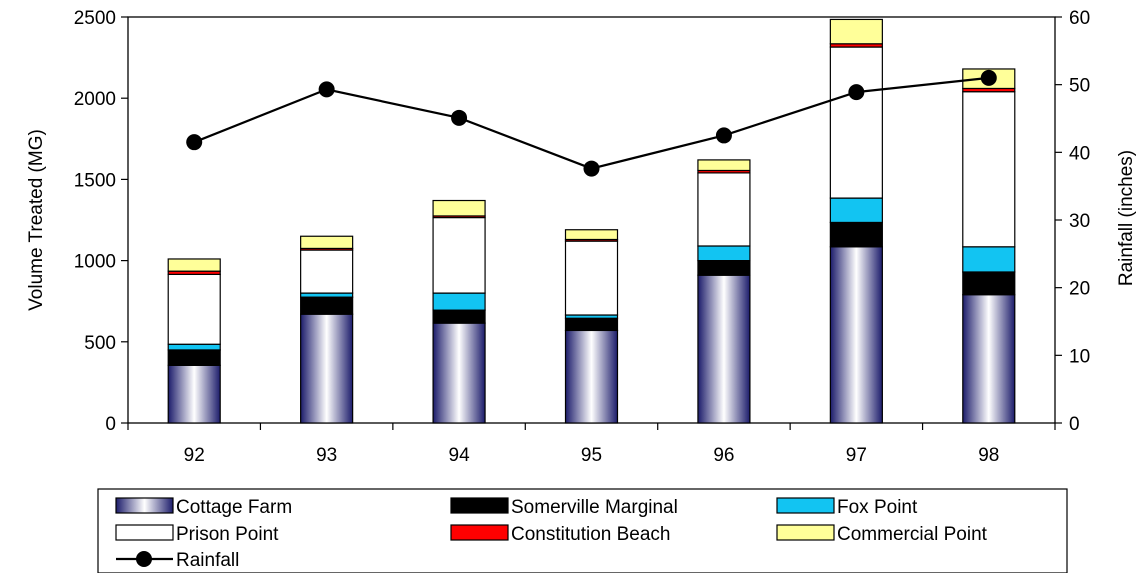  I want to click on legend-label: Constitution Beach, so click(591, 534).